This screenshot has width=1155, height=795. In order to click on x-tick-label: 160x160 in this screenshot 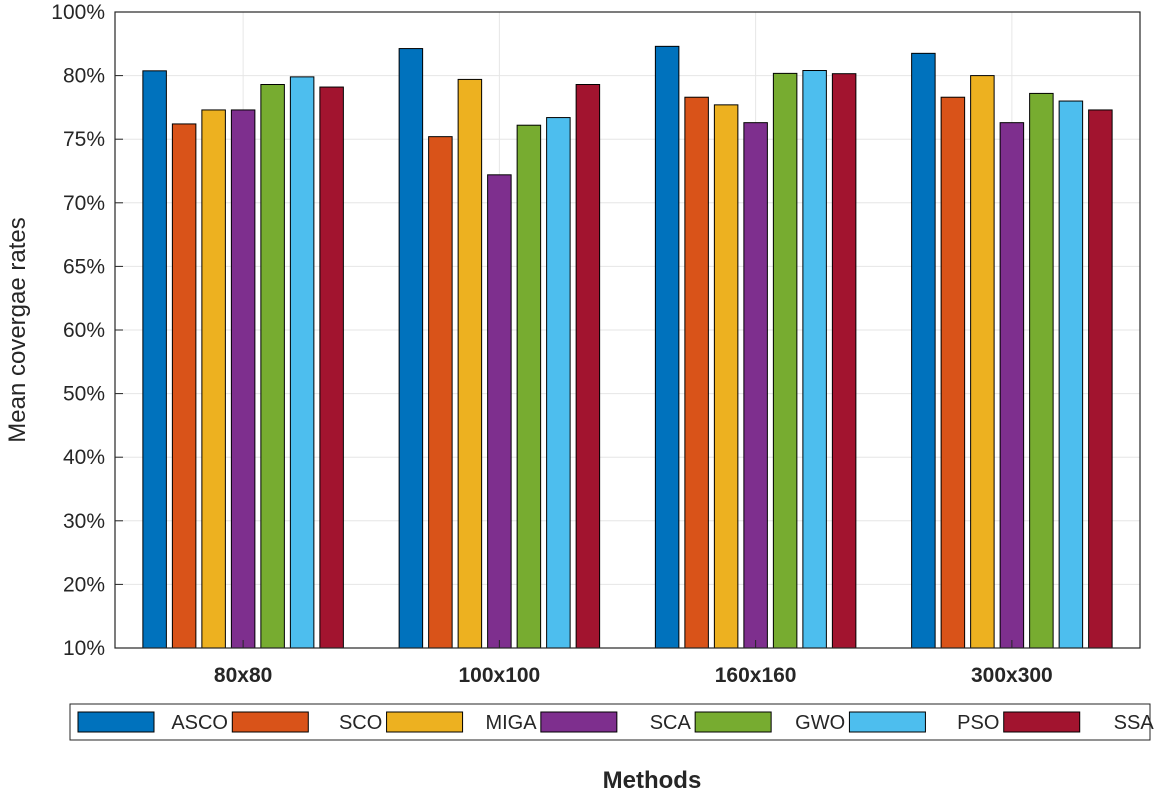, I will do `click(756, 675)`.